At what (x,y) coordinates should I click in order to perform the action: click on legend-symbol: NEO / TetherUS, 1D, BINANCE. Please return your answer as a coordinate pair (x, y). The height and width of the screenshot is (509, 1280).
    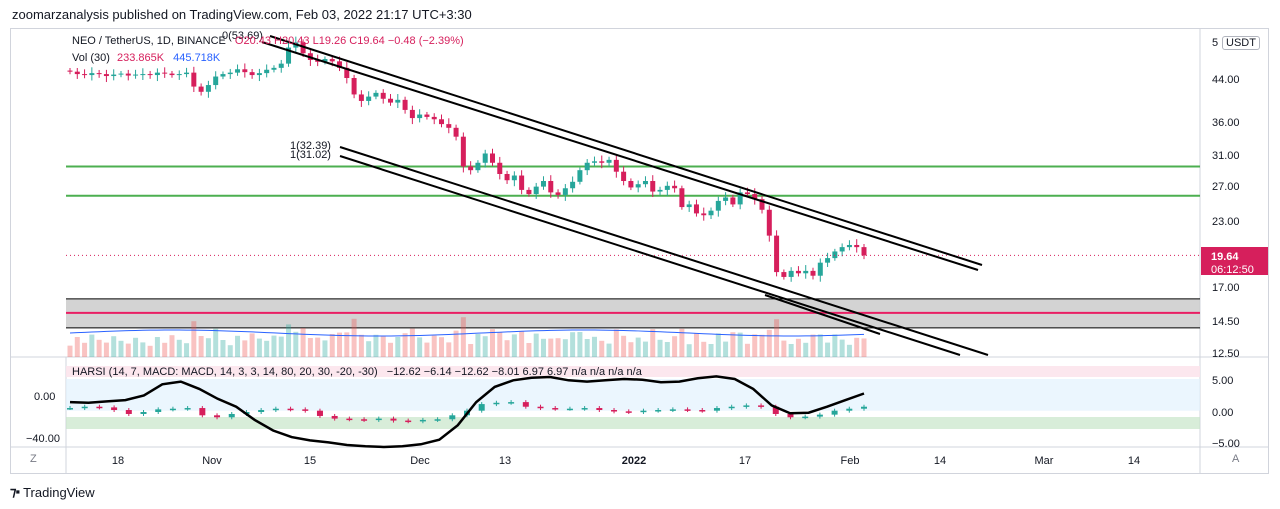
    Looking at the image, I should click on (149, 41).